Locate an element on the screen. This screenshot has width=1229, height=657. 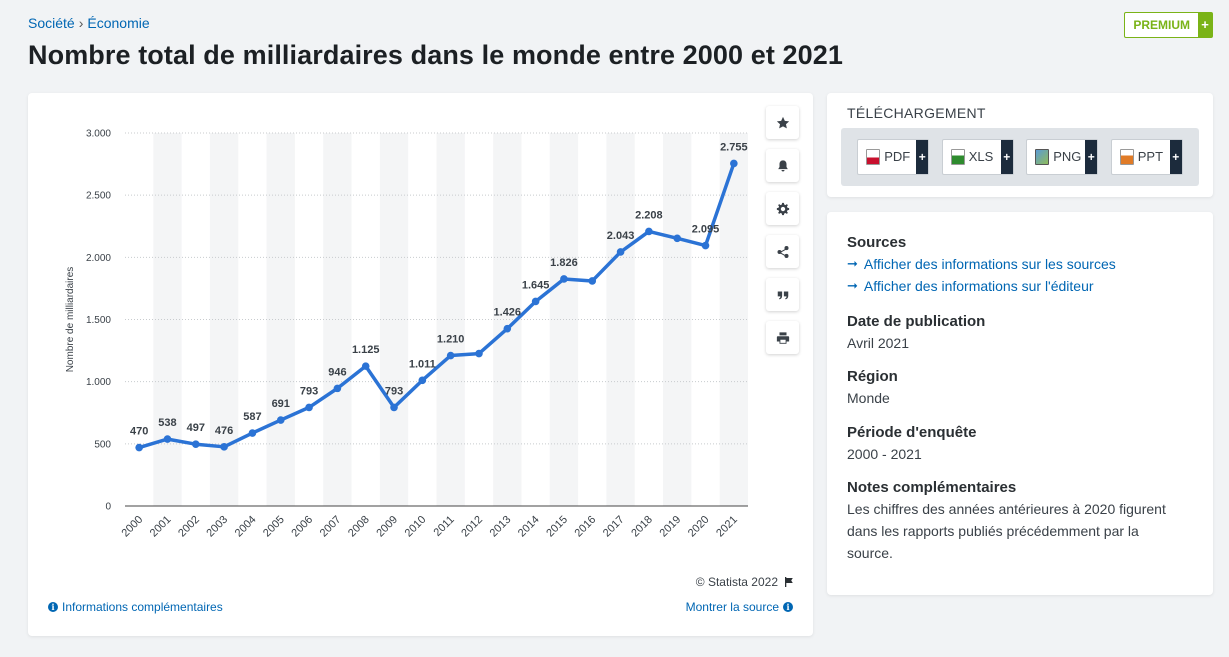
png-file-icon is located at coordinates (1042, 157).